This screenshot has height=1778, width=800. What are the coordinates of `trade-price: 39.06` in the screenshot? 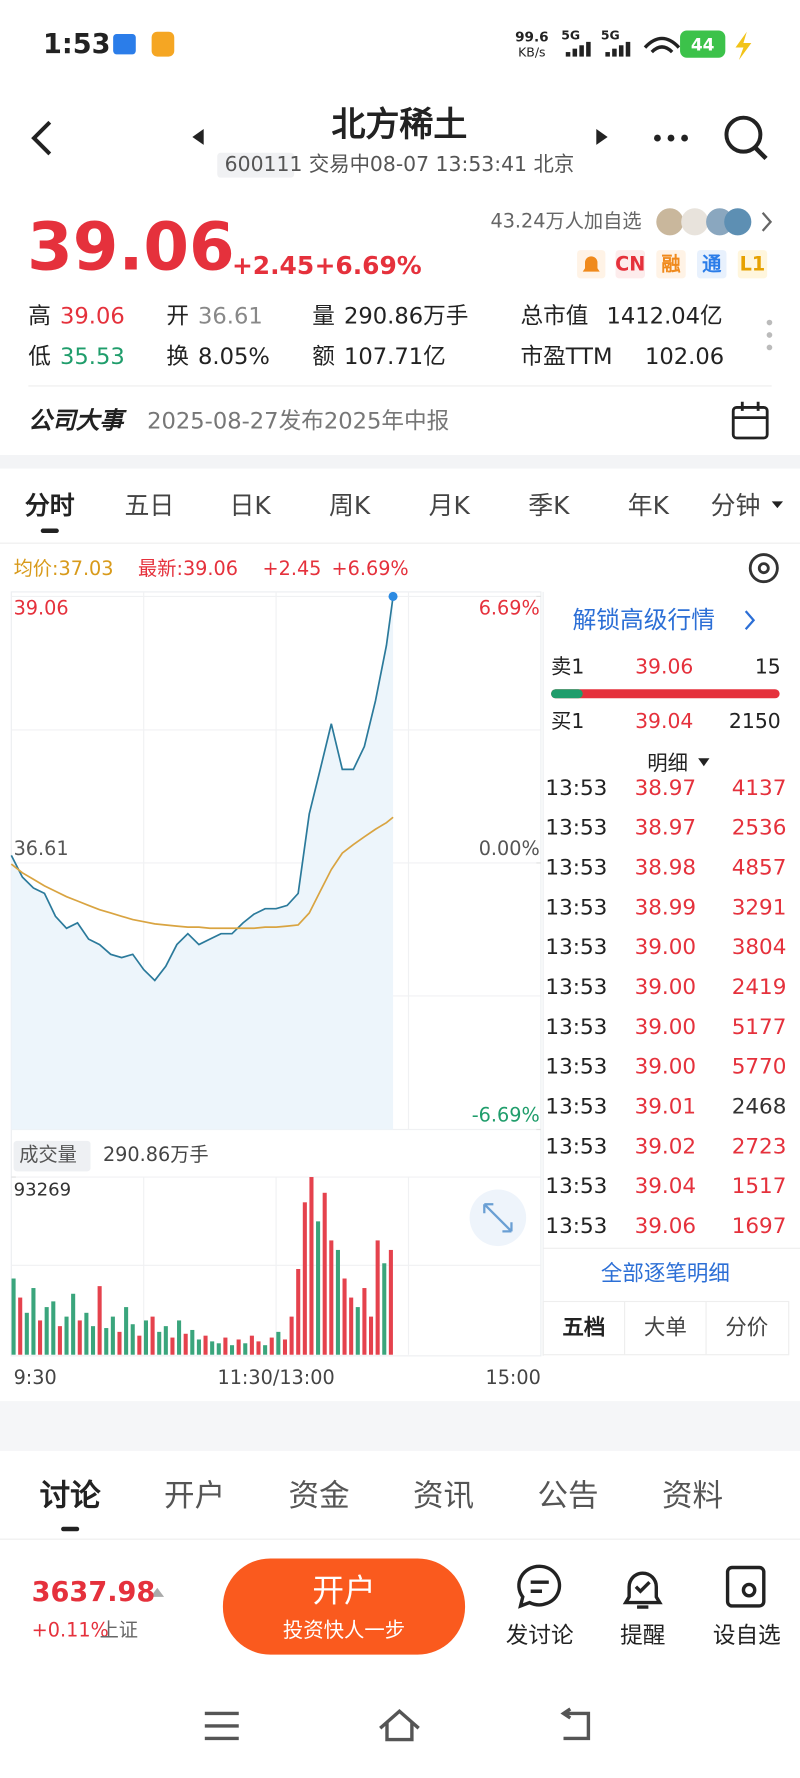 It's located at (666, 1226).